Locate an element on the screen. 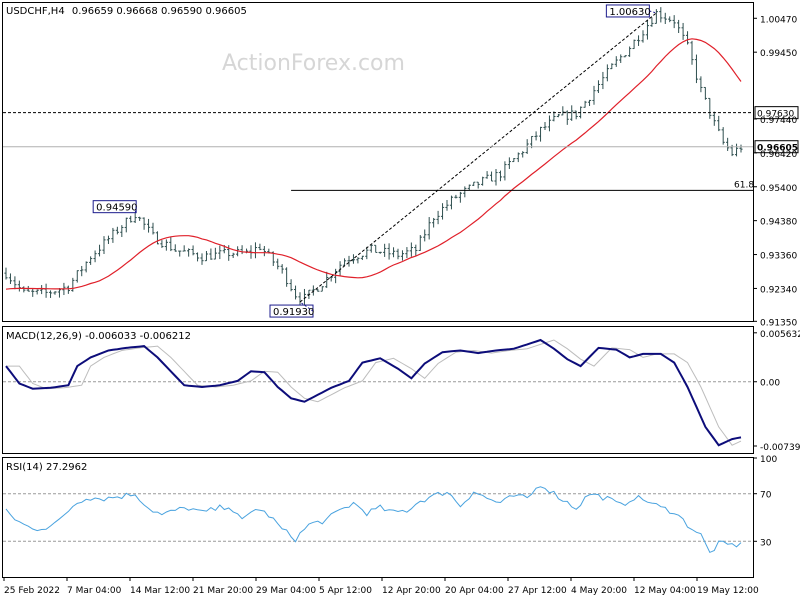 Image resolution: width=800 pixels, height=600 pixels. rsi-layer is located at coordinates (378, 520).